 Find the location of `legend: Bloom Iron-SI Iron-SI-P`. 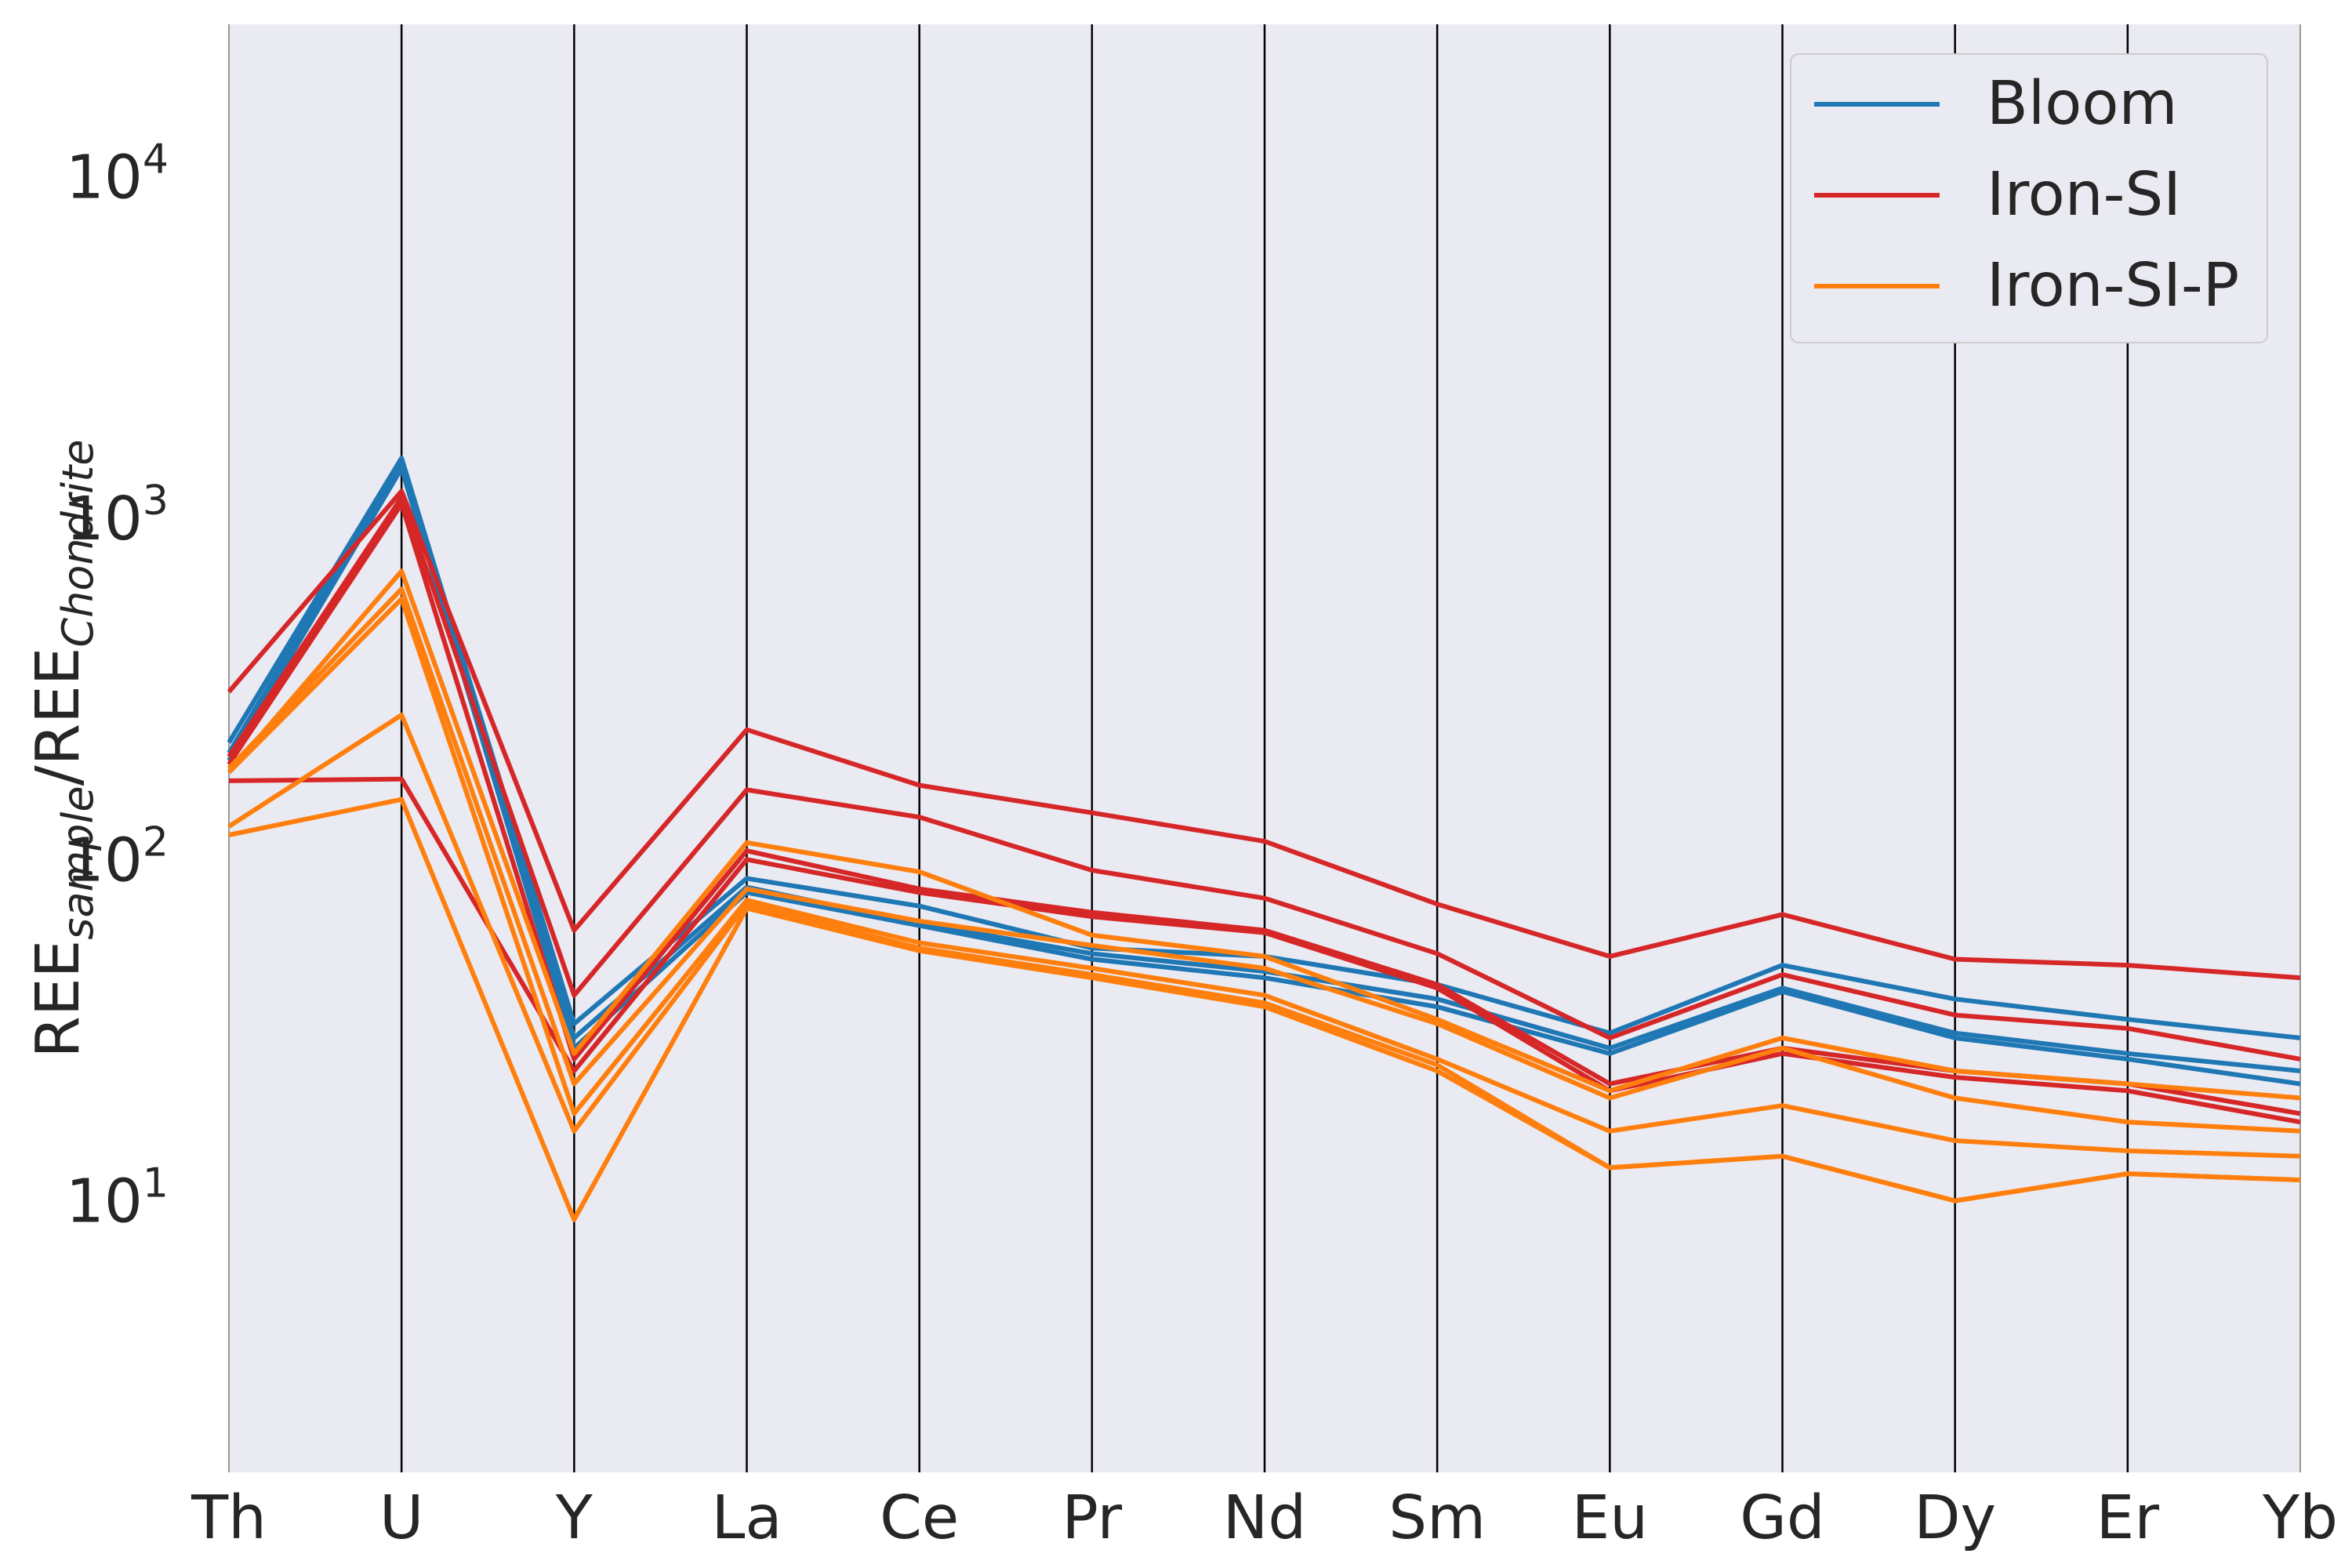

legend: Bloom Iron-SI Iron-SI-P is located at coordinates (2029, 198).